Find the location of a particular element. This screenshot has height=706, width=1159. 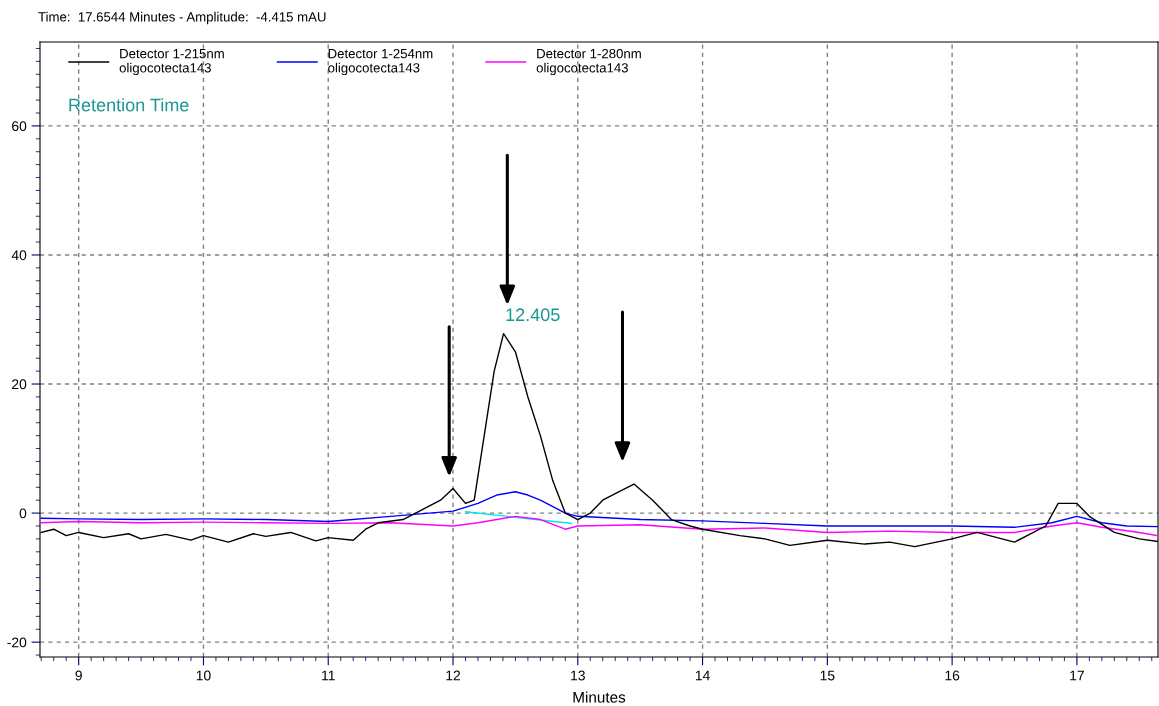

x-tick-label: 9 is located at coordinates (78, 675).